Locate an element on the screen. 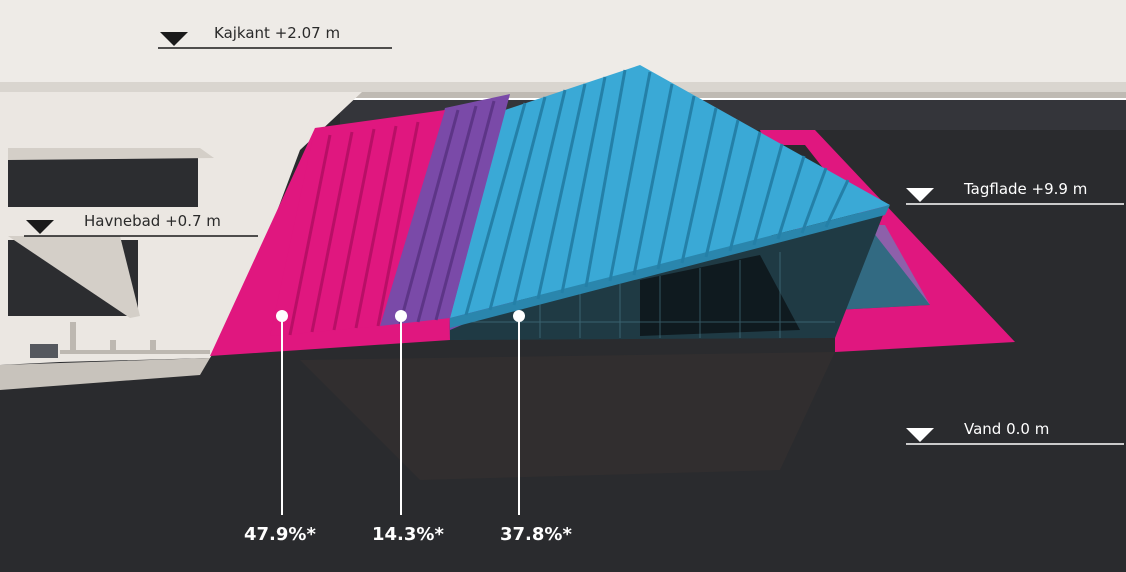 This screenshot has height=572, width=1126. level-triangle-kajkant is located at coordinates (174, 39).